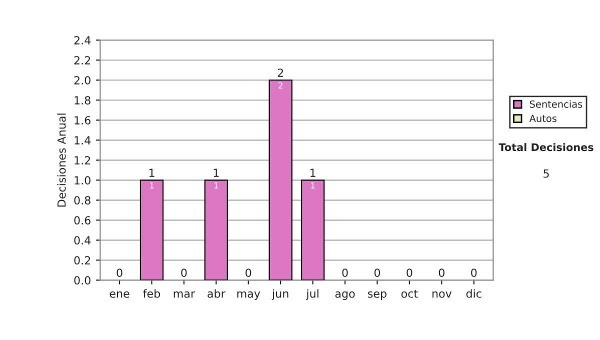 This screenshot has width=600, height=340. What do you see at coordinates (151, 293) in the screenshot?
I see `x-tick-label: feb` at bounding box center [151, 293].